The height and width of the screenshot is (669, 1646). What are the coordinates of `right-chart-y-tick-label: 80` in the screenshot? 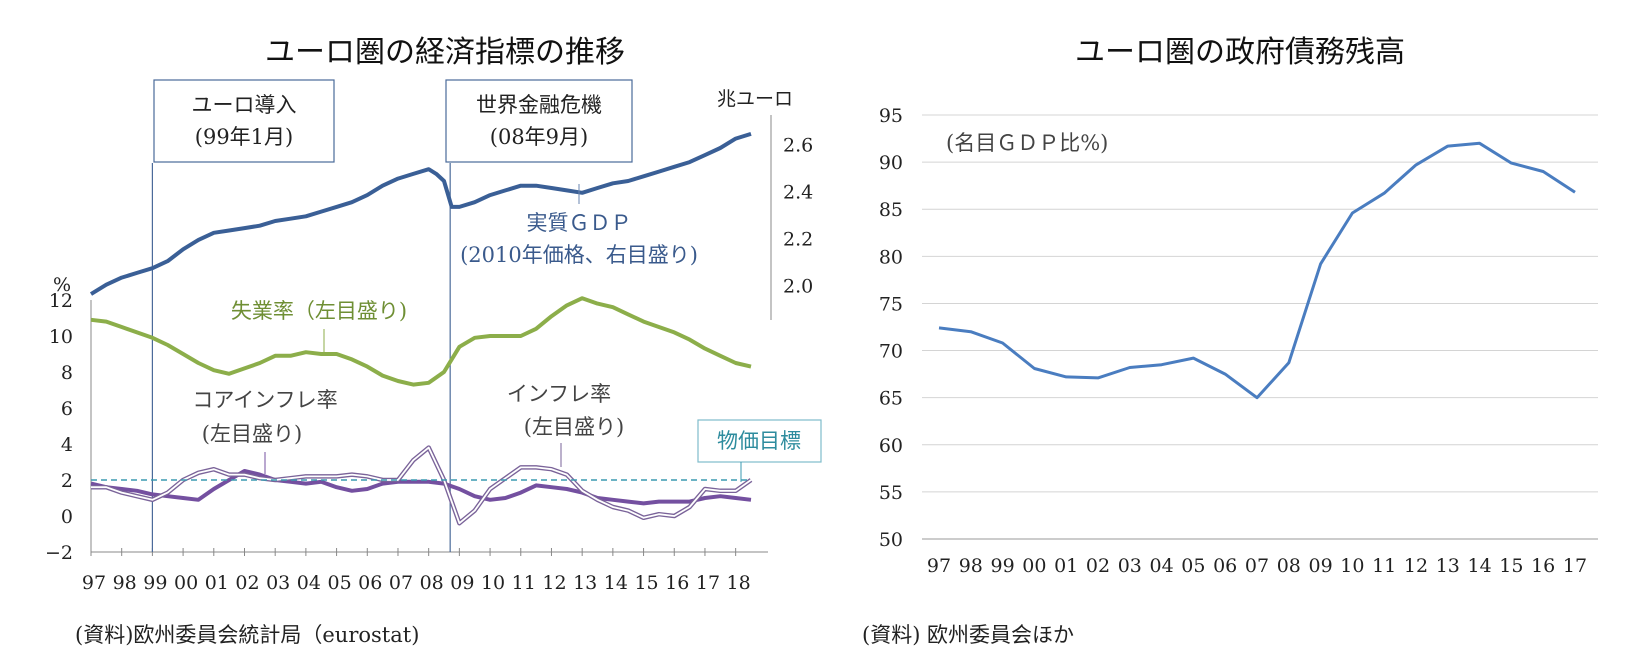 It's located at (891, 257).